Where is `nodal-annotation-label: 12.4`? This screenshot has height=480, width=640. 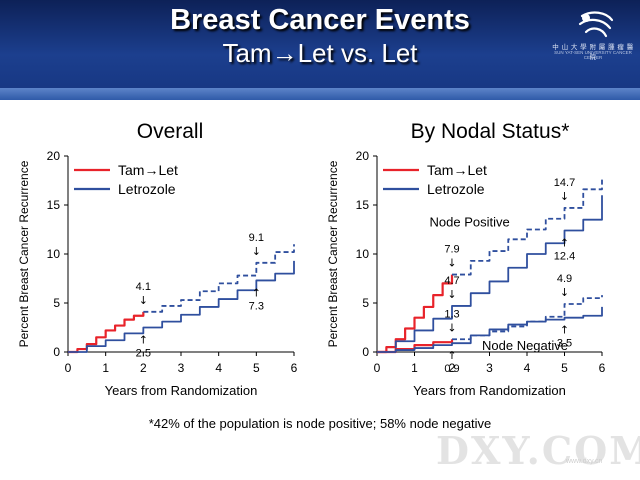 nodal-annotation-label: 12.4 is located at coordinates (564, 256).